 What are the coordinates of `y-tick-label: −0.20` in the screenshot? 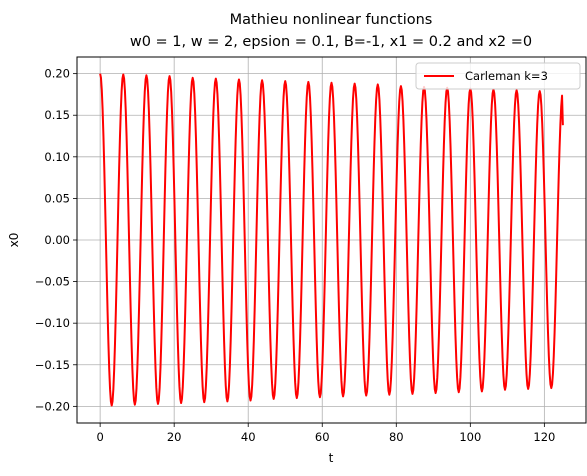 It's located at (52, 406).